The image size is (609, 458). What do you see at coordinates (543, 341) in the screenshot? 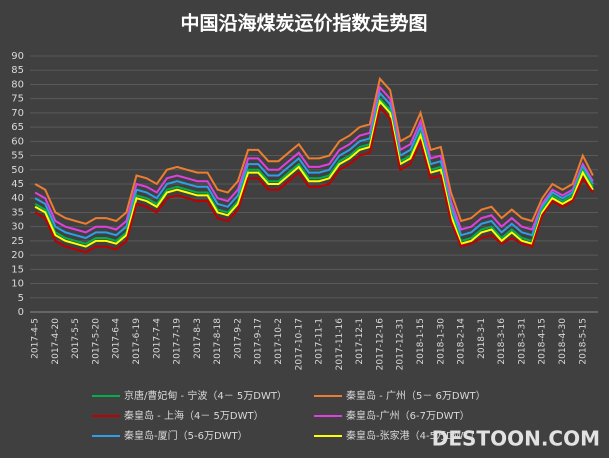
I see `x-tick-label: 2018-4-15` at bounding box center [543, 341].